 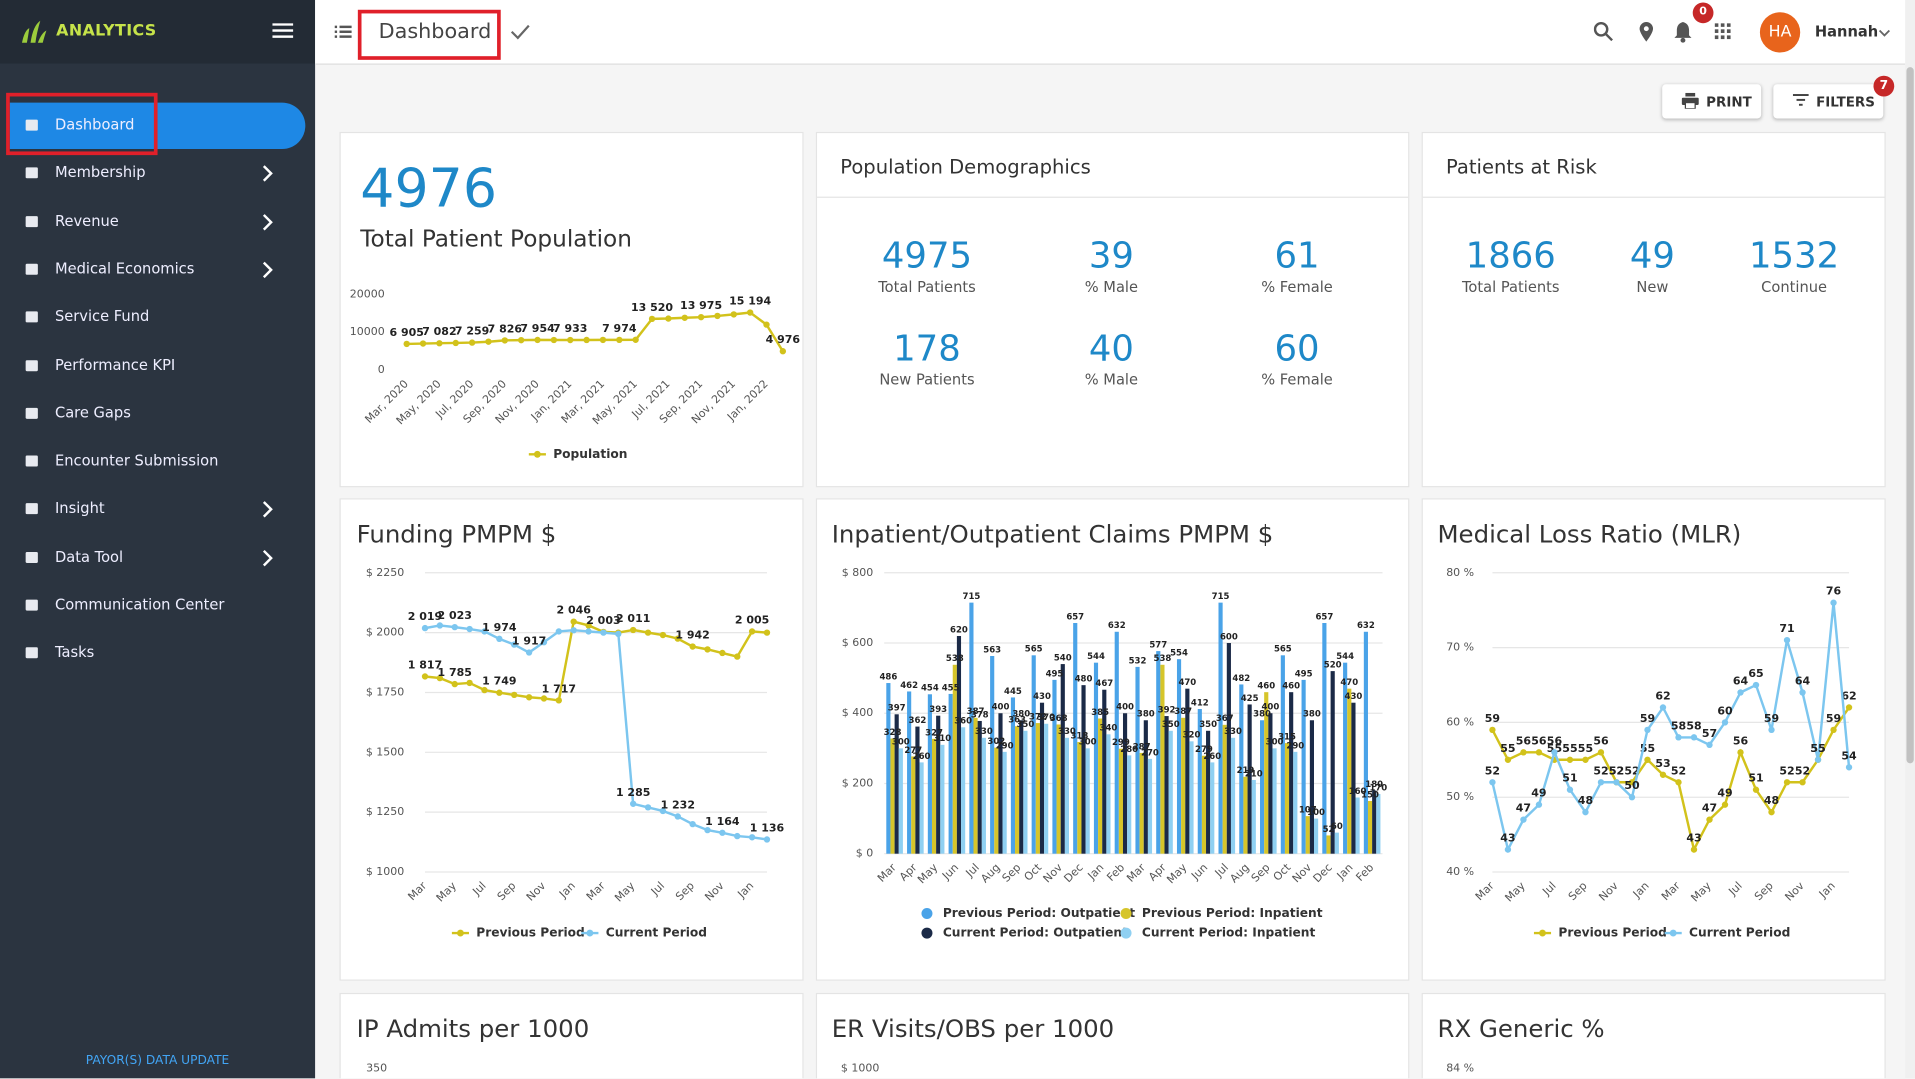 What do you see at coordinates (157, 1060) in the screenshot?
I see `data-update: PAYOR(S) DATA UPDATE` at bounding box center [157, 1060].